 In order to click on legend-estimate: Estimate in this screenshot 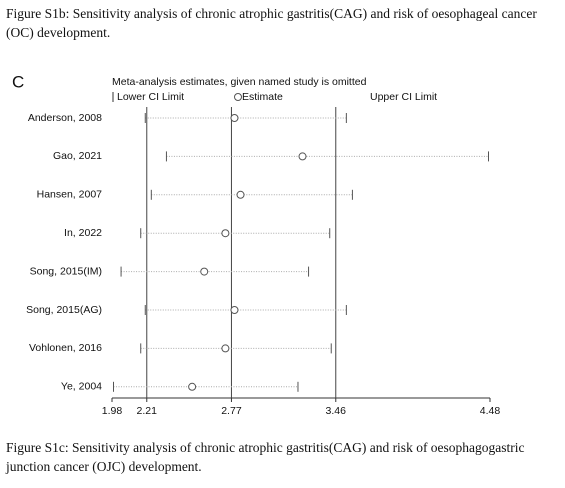, I will do `click(262, 97)`.